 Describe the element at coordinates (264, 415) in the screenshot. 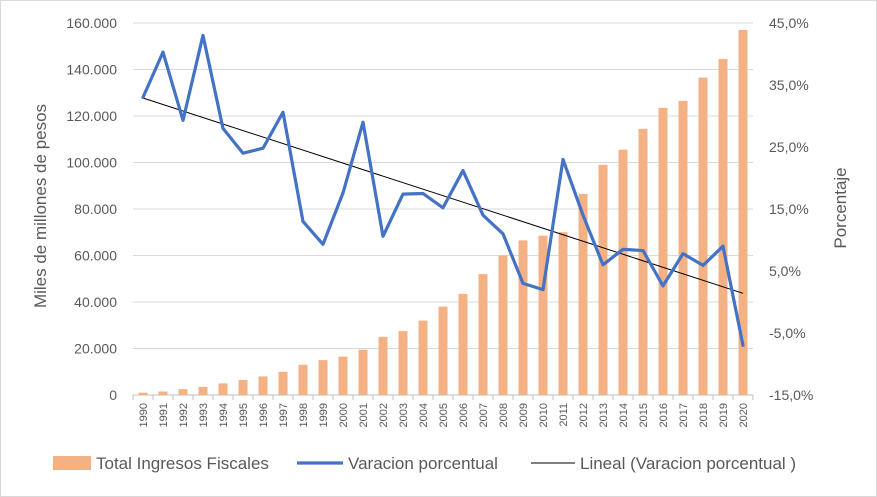

I see `x-tick-label: 1996` at that location.